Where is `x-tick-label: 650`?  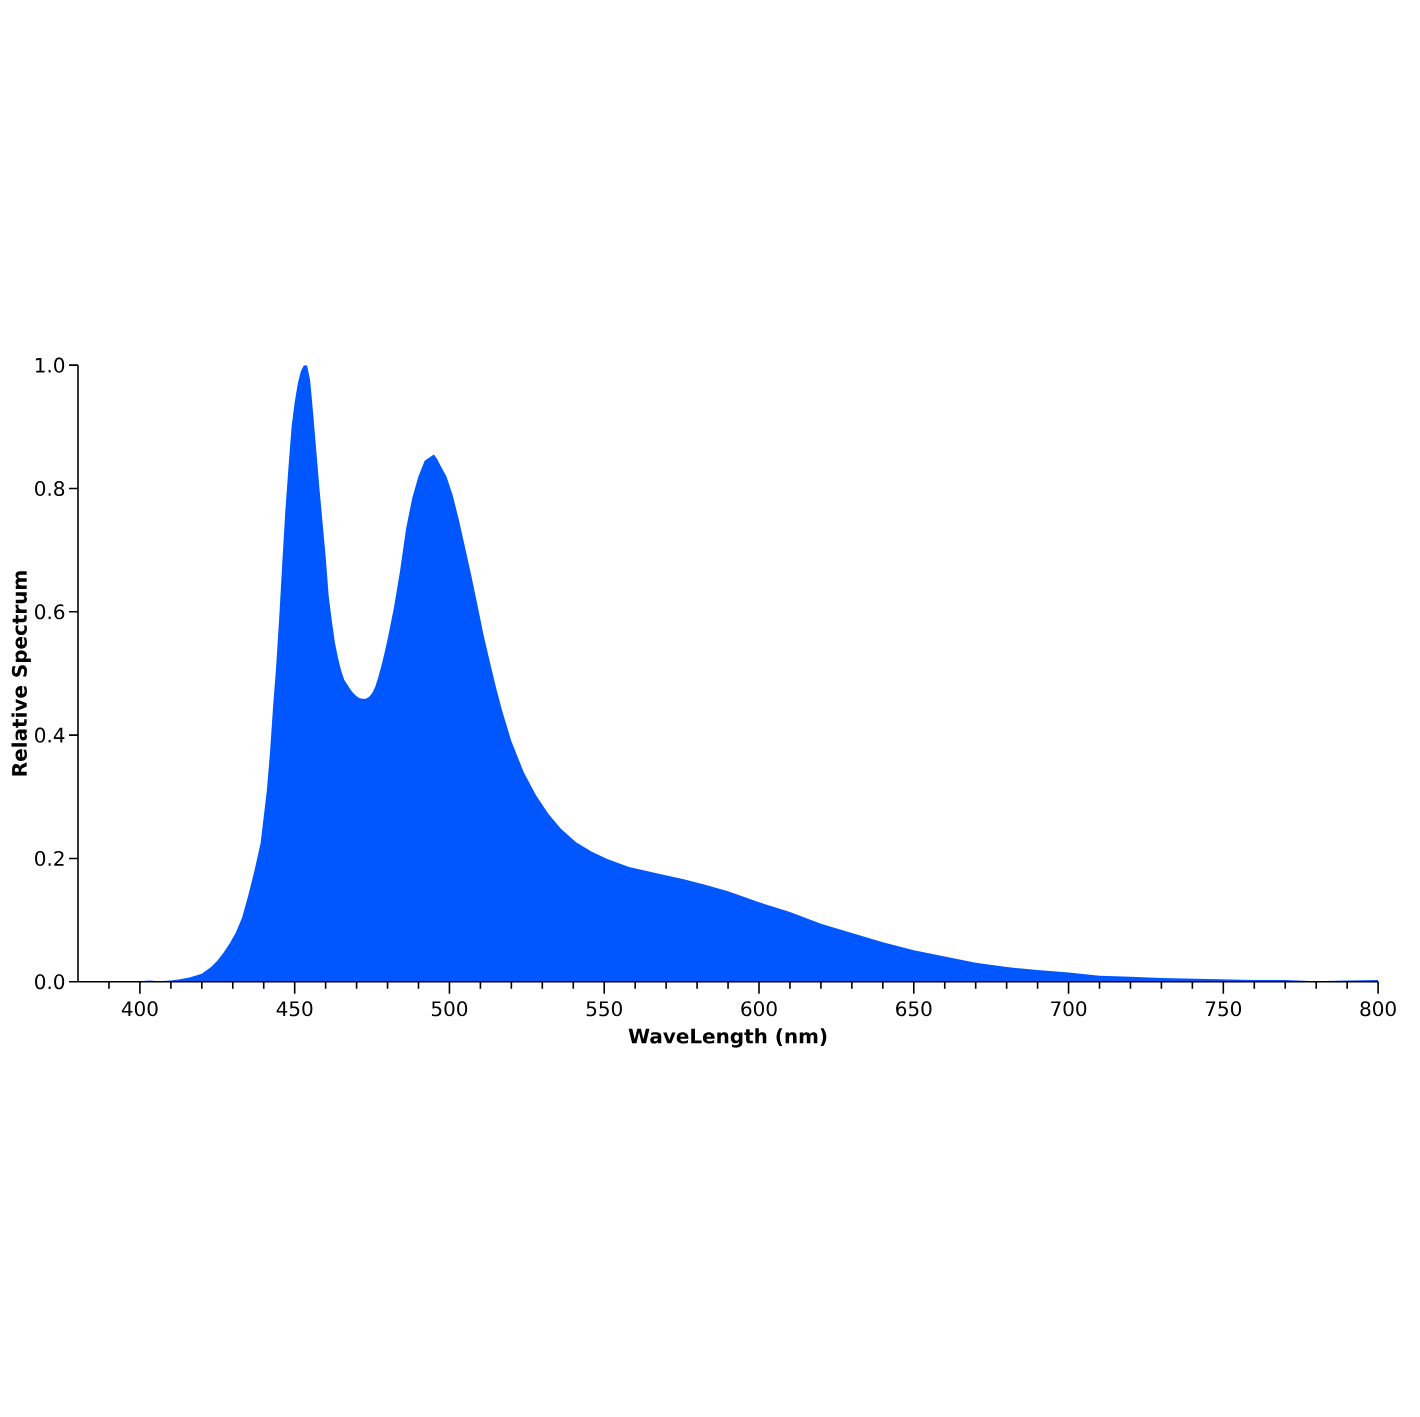
x-tick-label: 650 is located at coordinates (914, 1009).